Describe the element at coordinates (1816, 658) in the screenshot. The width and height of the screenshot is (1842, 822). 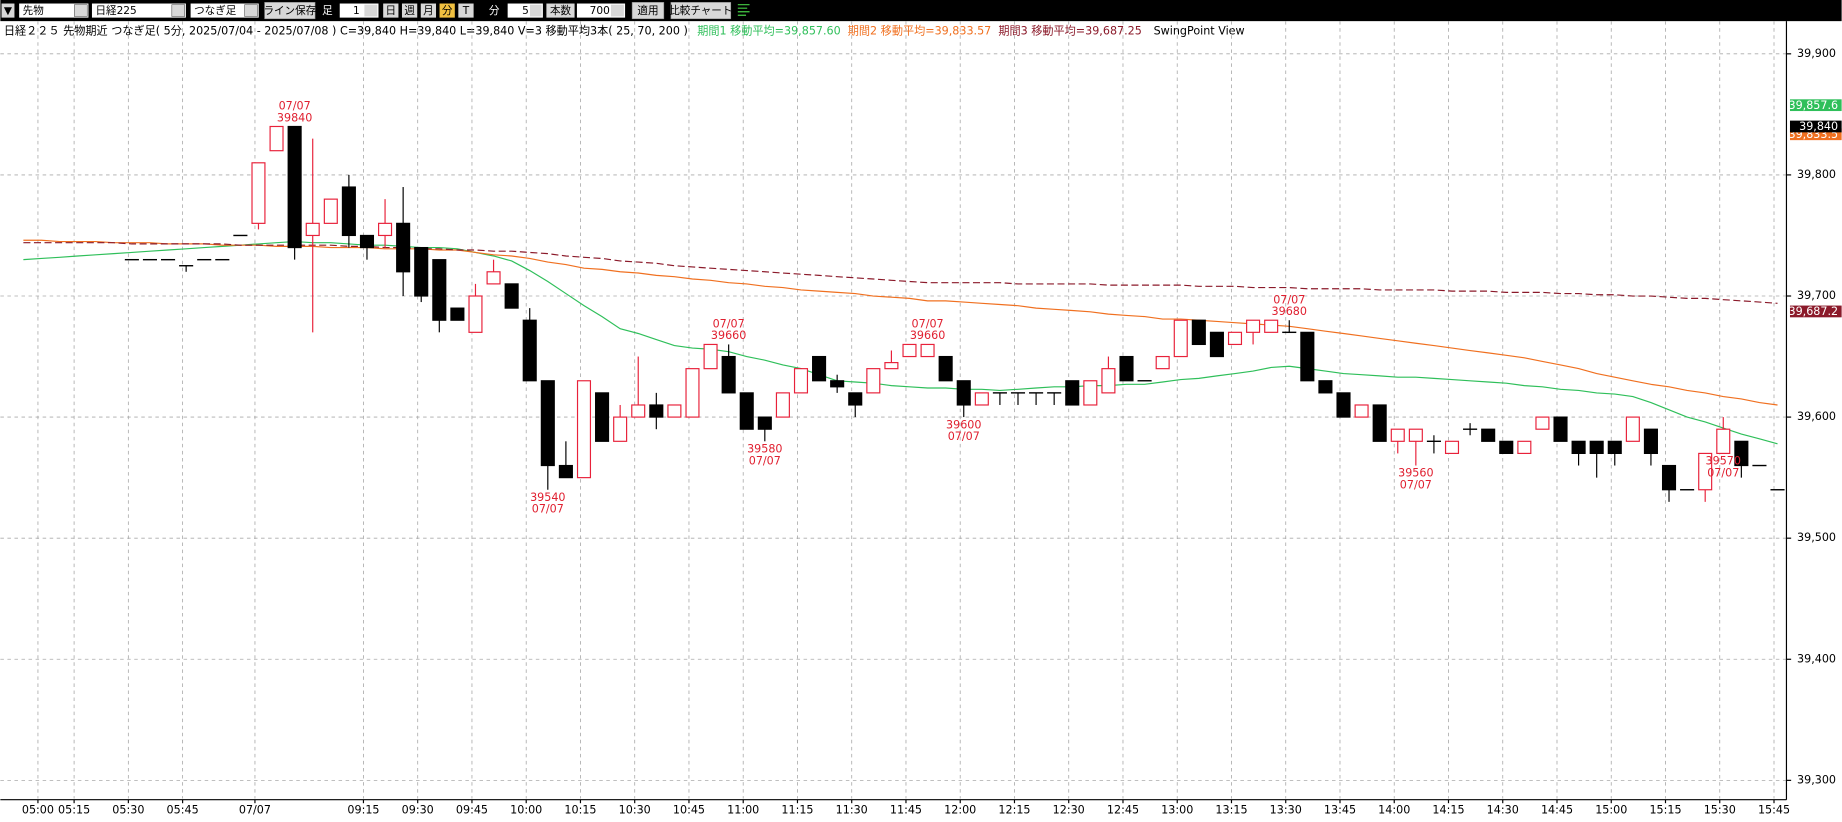
I see `y-tick-label: 39,400` at that location.